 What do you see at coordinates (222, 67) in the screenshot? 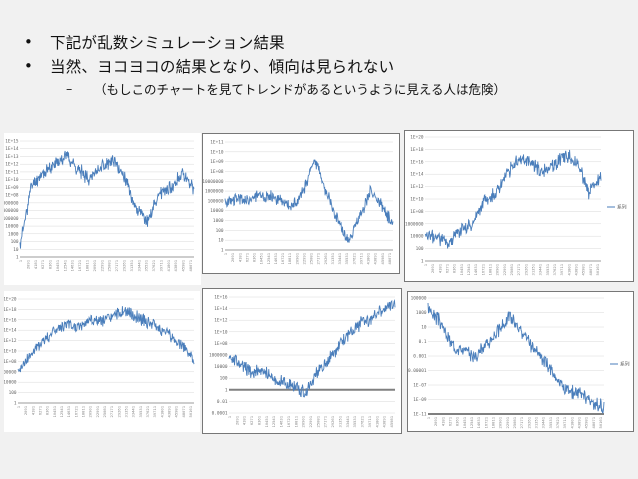
I see `bullet-text: 当然、ヨコヨコの結果となり、傾向は見られない` at bounding box center [222, 67].